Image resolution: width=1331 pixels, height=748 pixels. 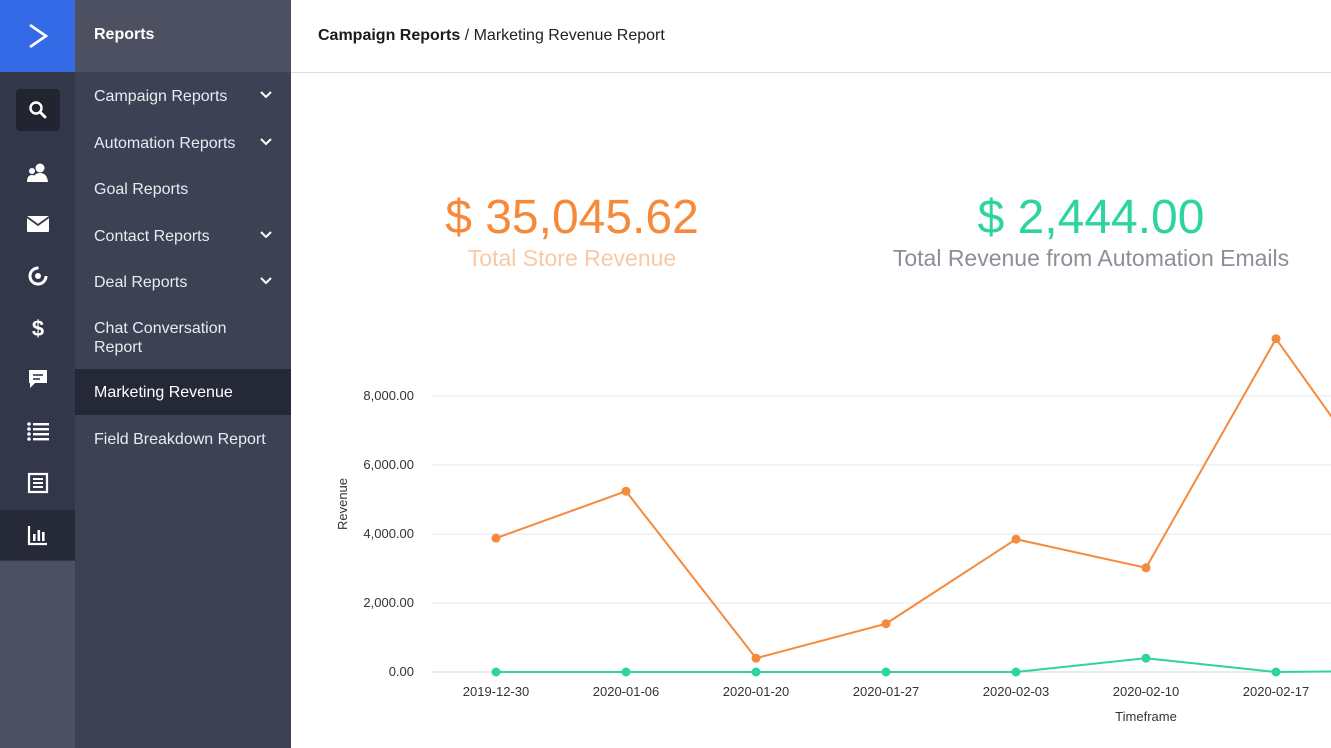 I want to click on sidebar-title: Reports, so click(x=124, y=34).